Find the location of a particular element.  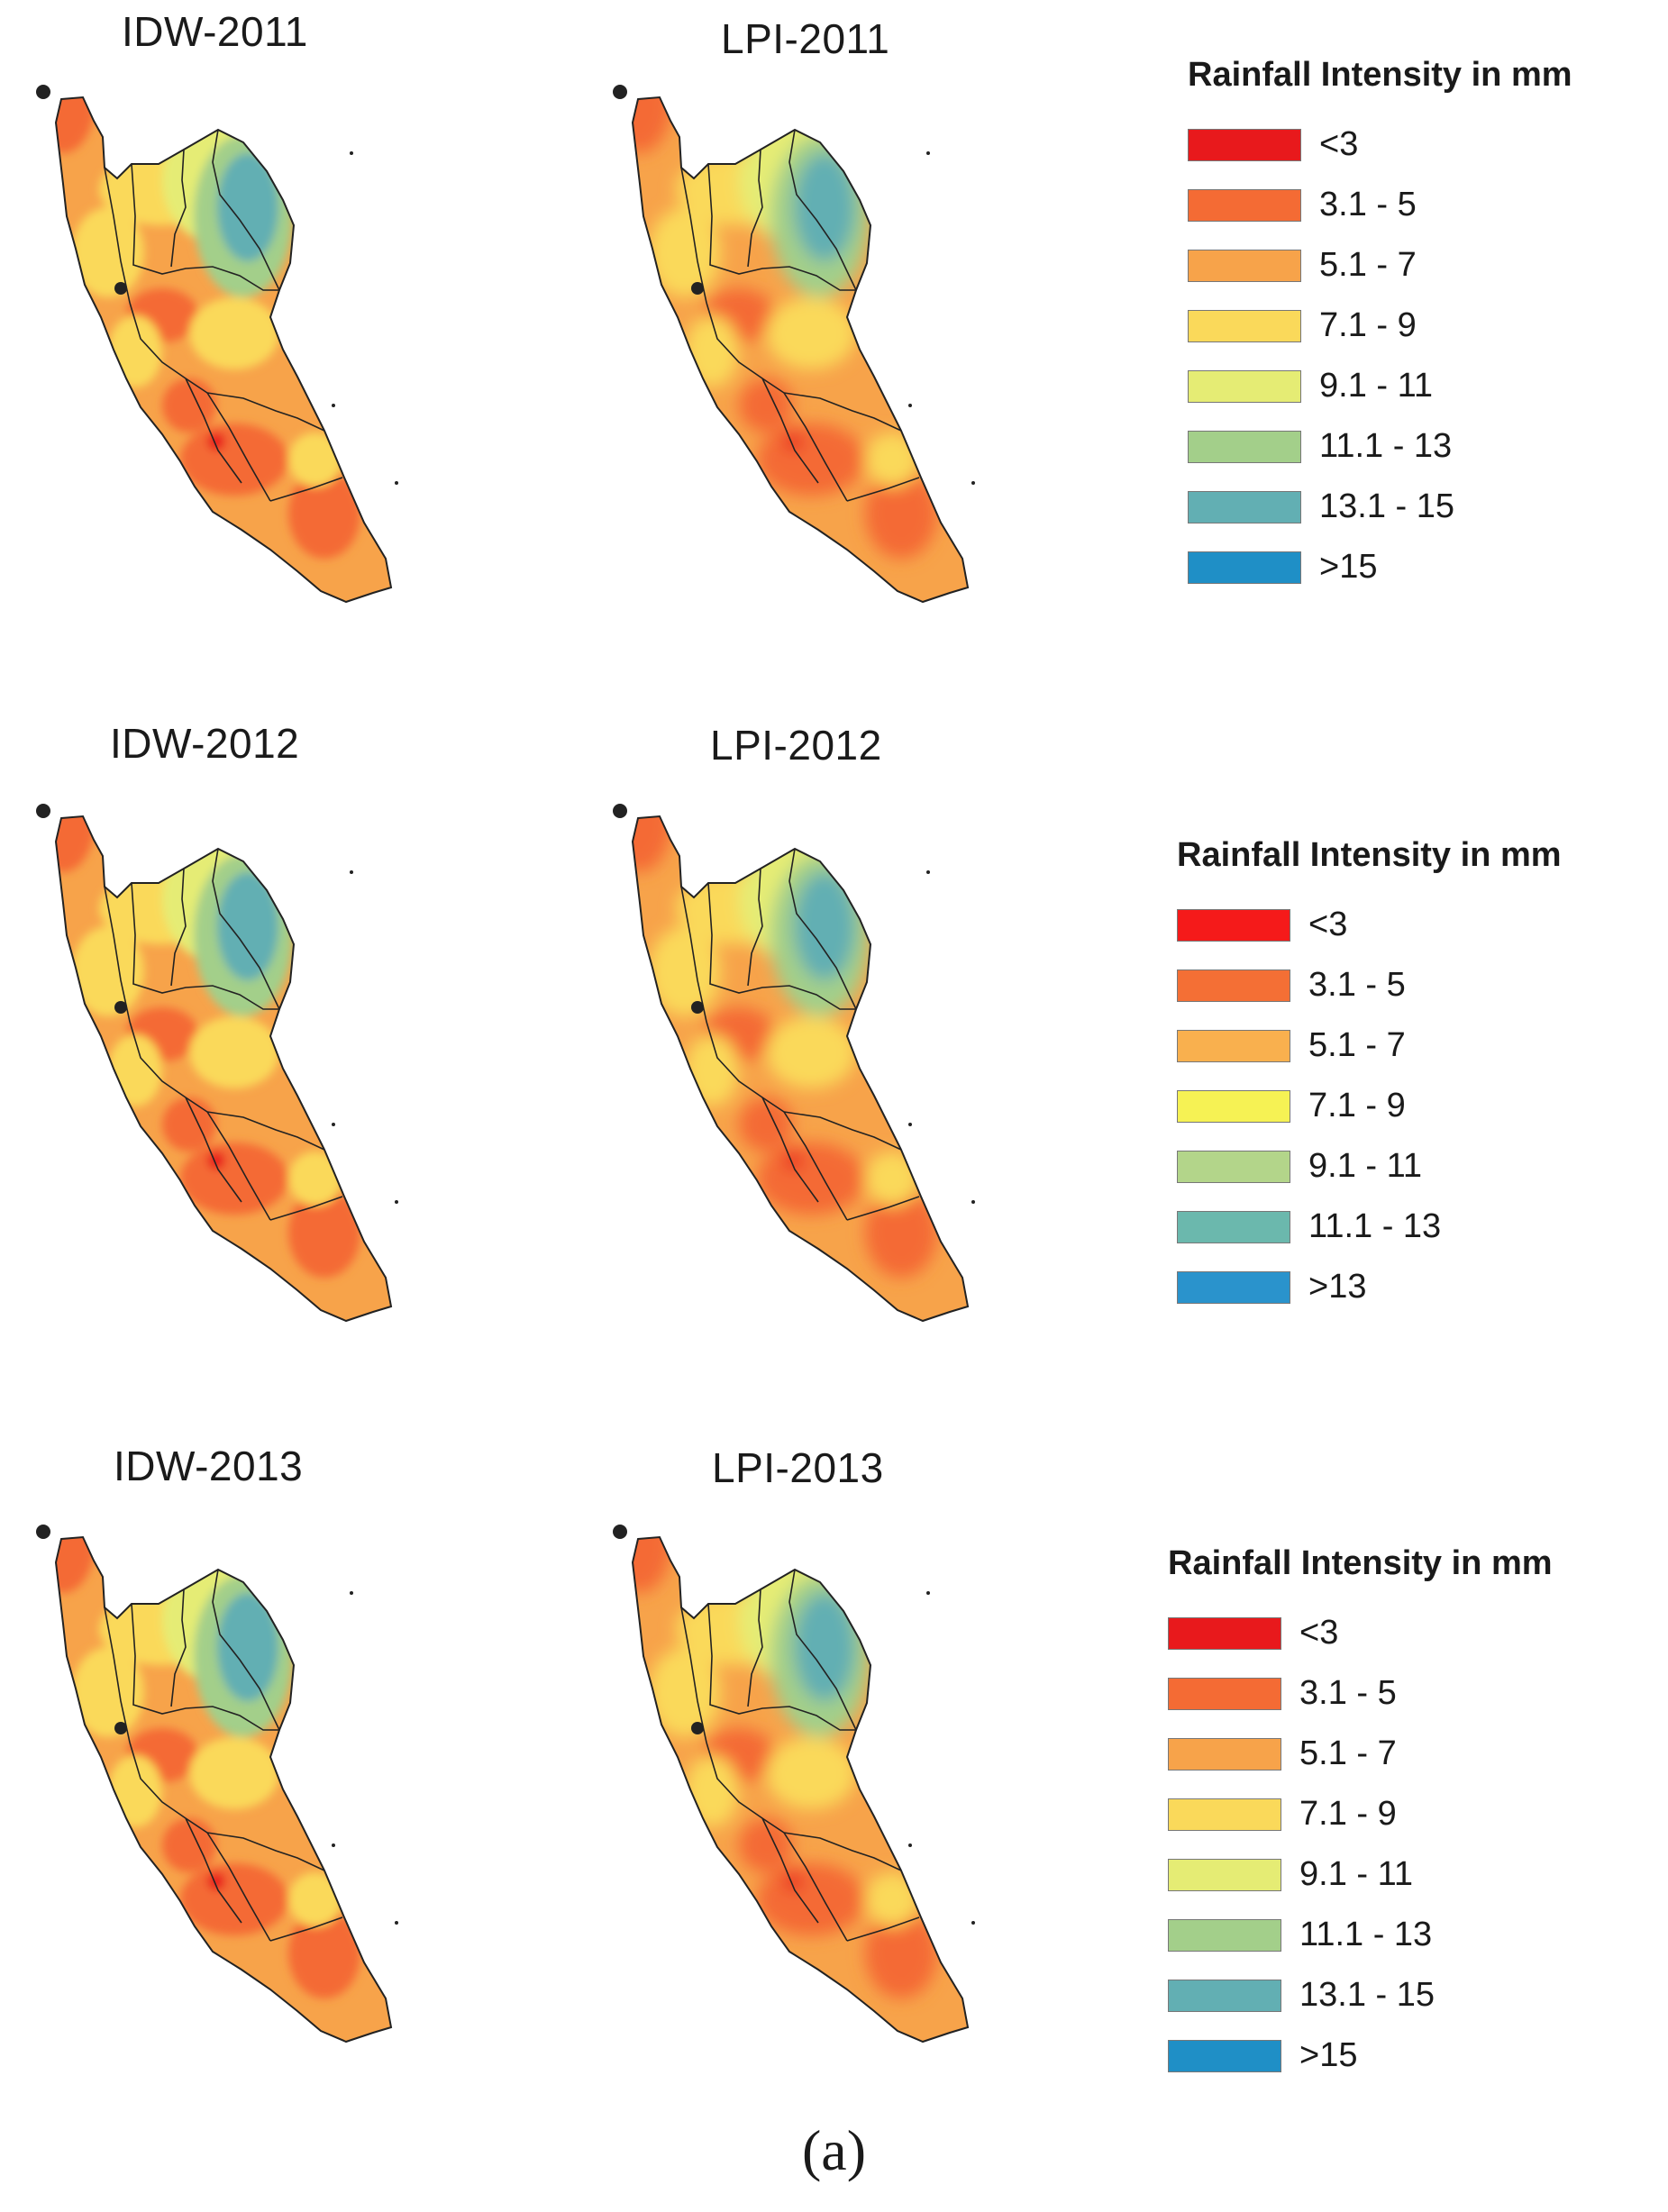

panel-title-idw-2013: IDW-2013 is located at coordinates (209, 1466).